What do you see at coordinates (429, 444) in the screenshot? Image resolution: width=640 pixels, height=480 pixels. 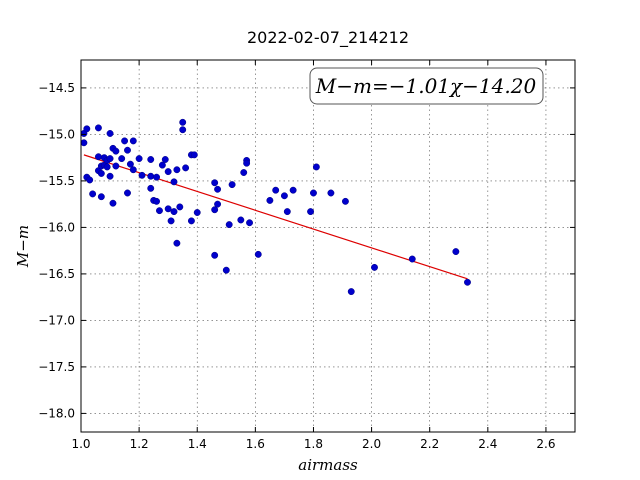 I see `x-tick-label: 2.2` at bounding box center [429, 444].